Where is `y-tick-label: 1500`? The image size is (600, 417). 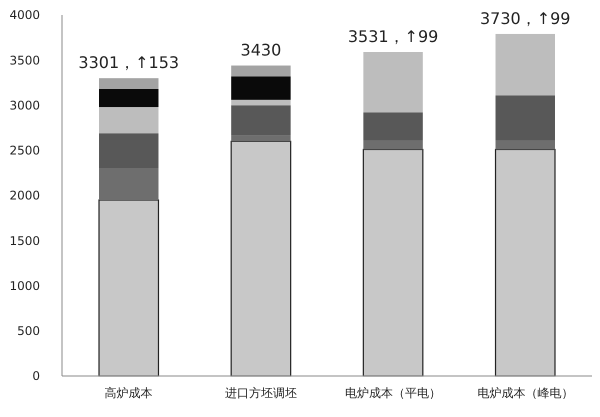
y-tick-label: 1500 is located at coordinates (24, 241).